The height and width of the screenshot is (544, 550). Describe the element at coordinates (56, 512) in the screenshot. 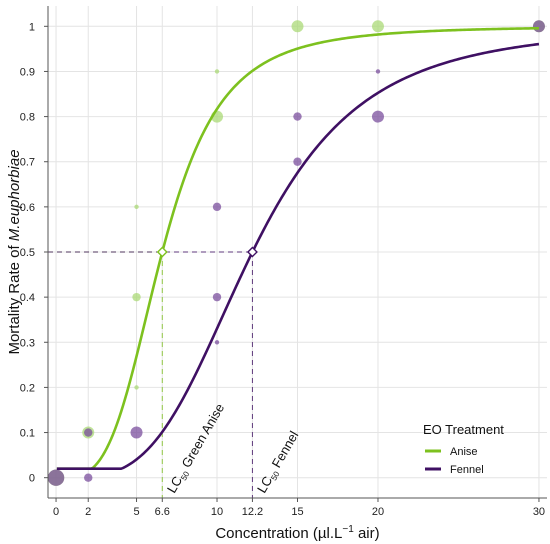

I see `x-tick-label: 0` at that location.